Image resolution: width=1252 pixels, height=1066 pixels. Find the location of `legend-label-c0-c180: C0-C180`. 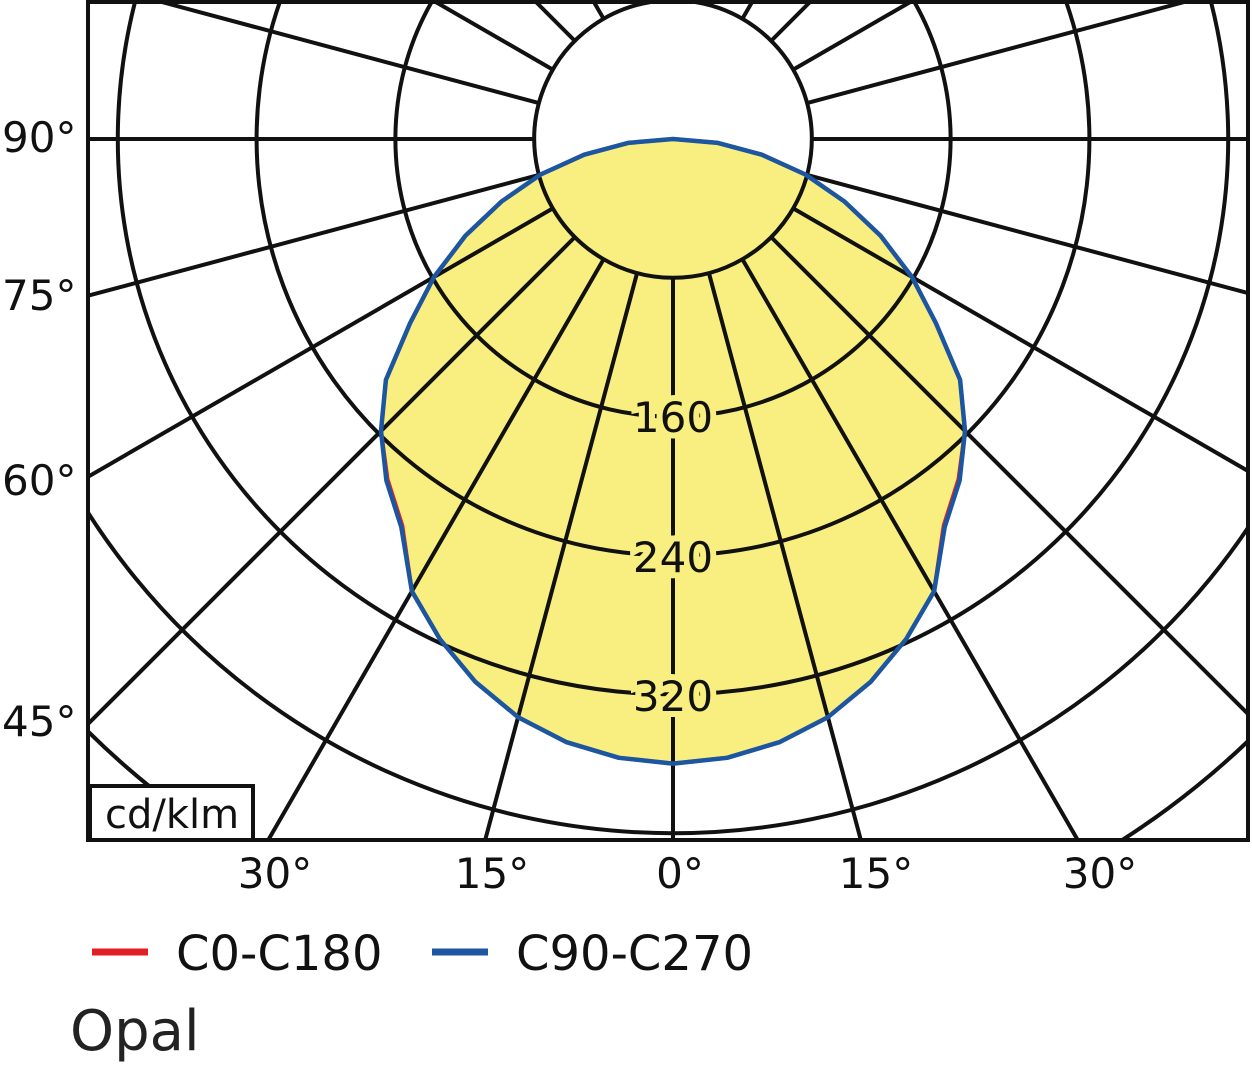

legend-label-c0-c180: C0-C180 is located at coordinates (279, 954).